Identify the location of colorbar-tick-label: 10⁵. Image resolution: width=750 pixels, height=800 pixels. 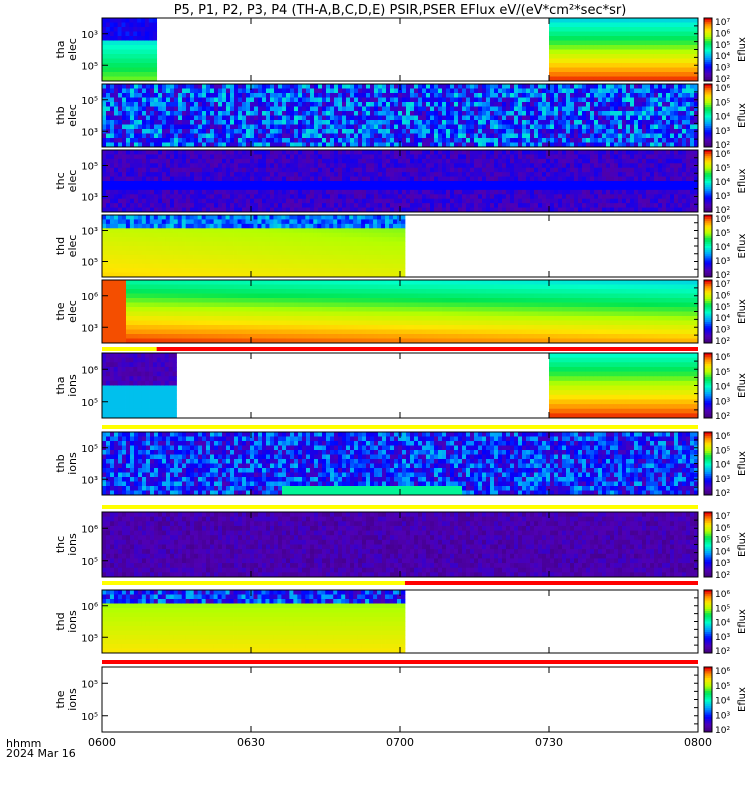
(722, 46).